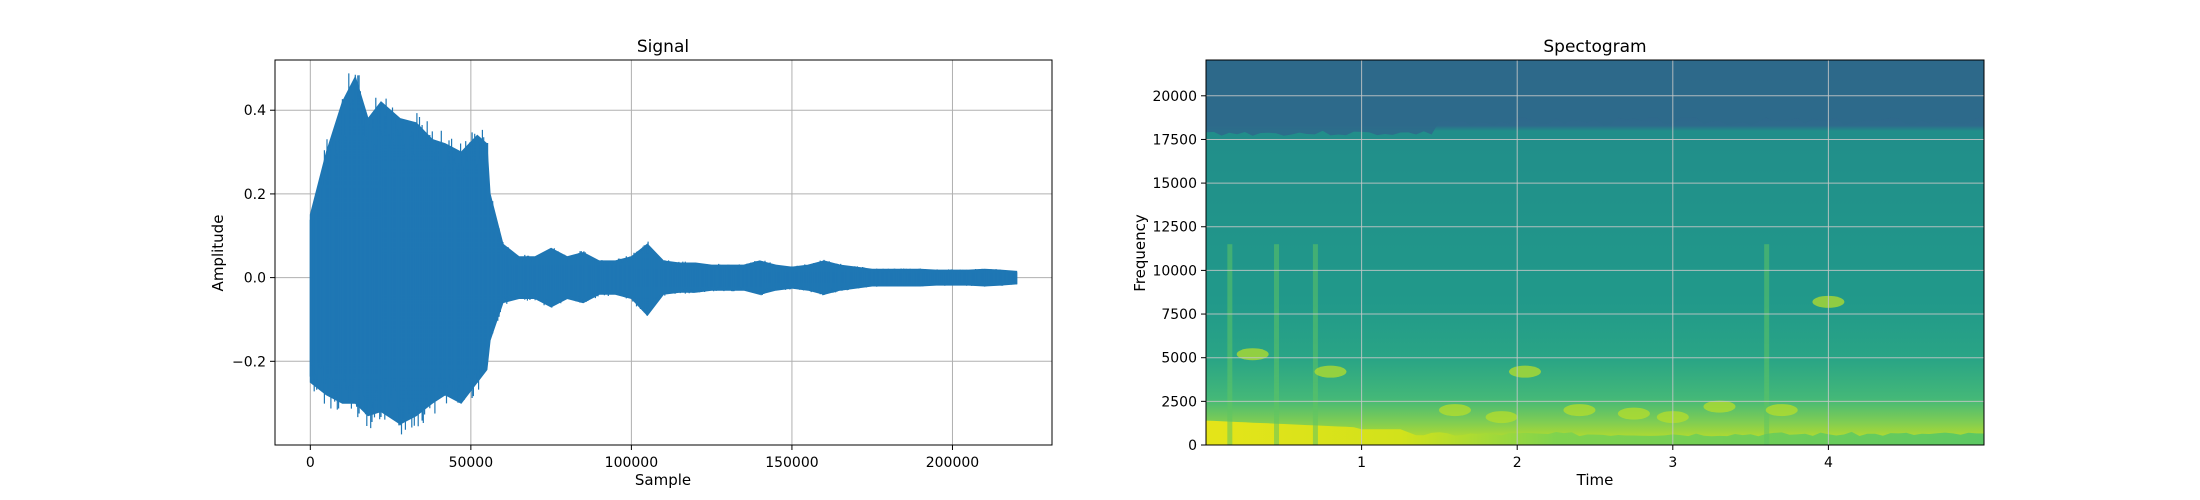  What do you see at coordinates (1672, 463) in the screenshot?
I see `spectrogram-x-tick-label: 3` at bounding box center [1672, 463].